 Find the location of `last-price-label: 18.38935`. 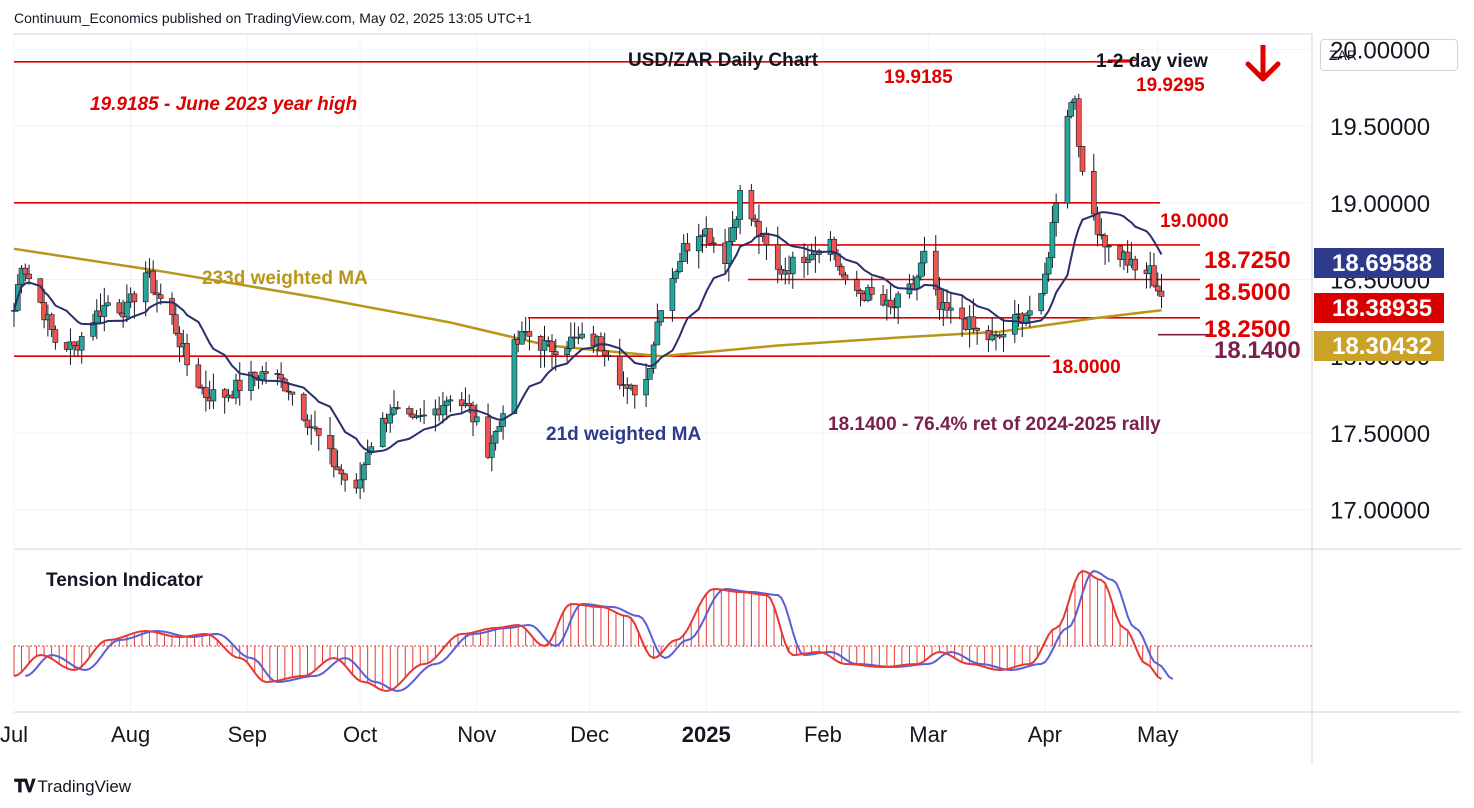

last-price-label: 18.38935 is located at coordinates (1379, 308).